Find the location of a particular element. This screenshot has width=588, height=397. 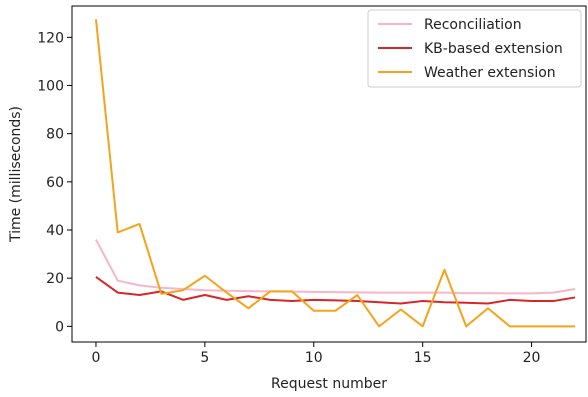

y-tick-label: 60 is located at coordinates (55, 183).